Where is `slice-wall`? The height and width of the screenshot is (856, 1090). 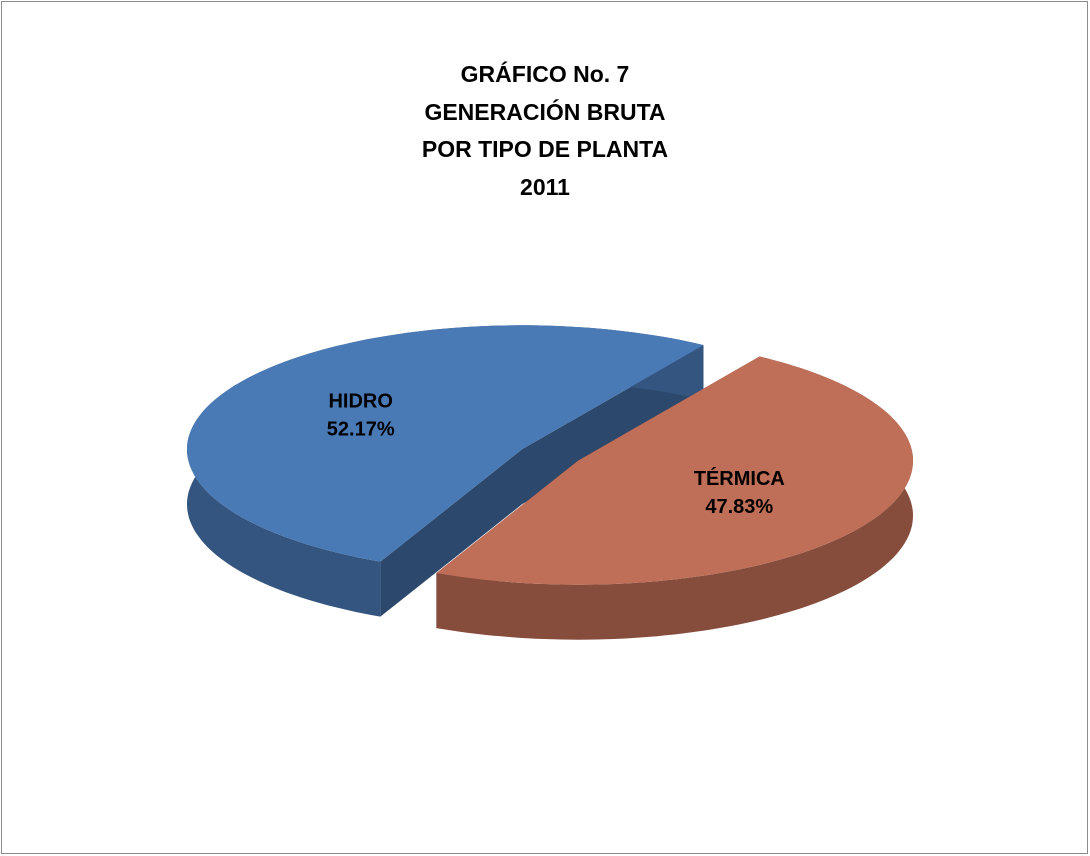
slice-wall is located at coordinates (674, 498).